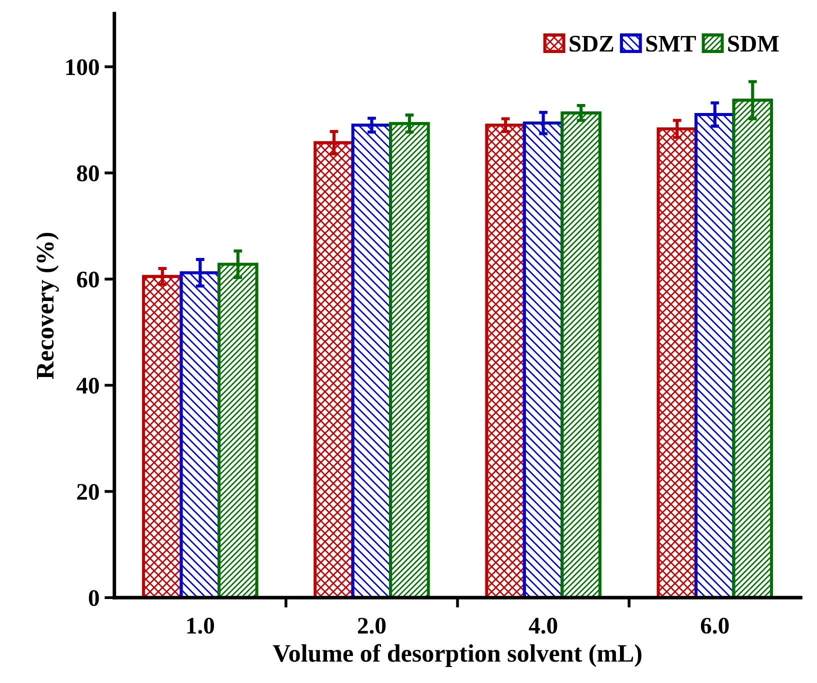 The image size is (817, 683). I want to click on legend-label: SDM, so click(753, 44).